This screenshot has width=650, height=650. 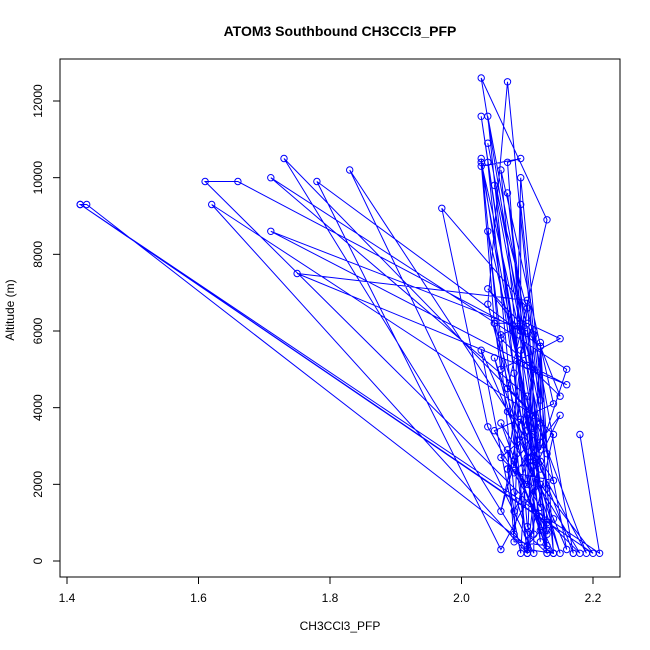 I want to click on y-tick-label: 0, so click(x=38, y=560).